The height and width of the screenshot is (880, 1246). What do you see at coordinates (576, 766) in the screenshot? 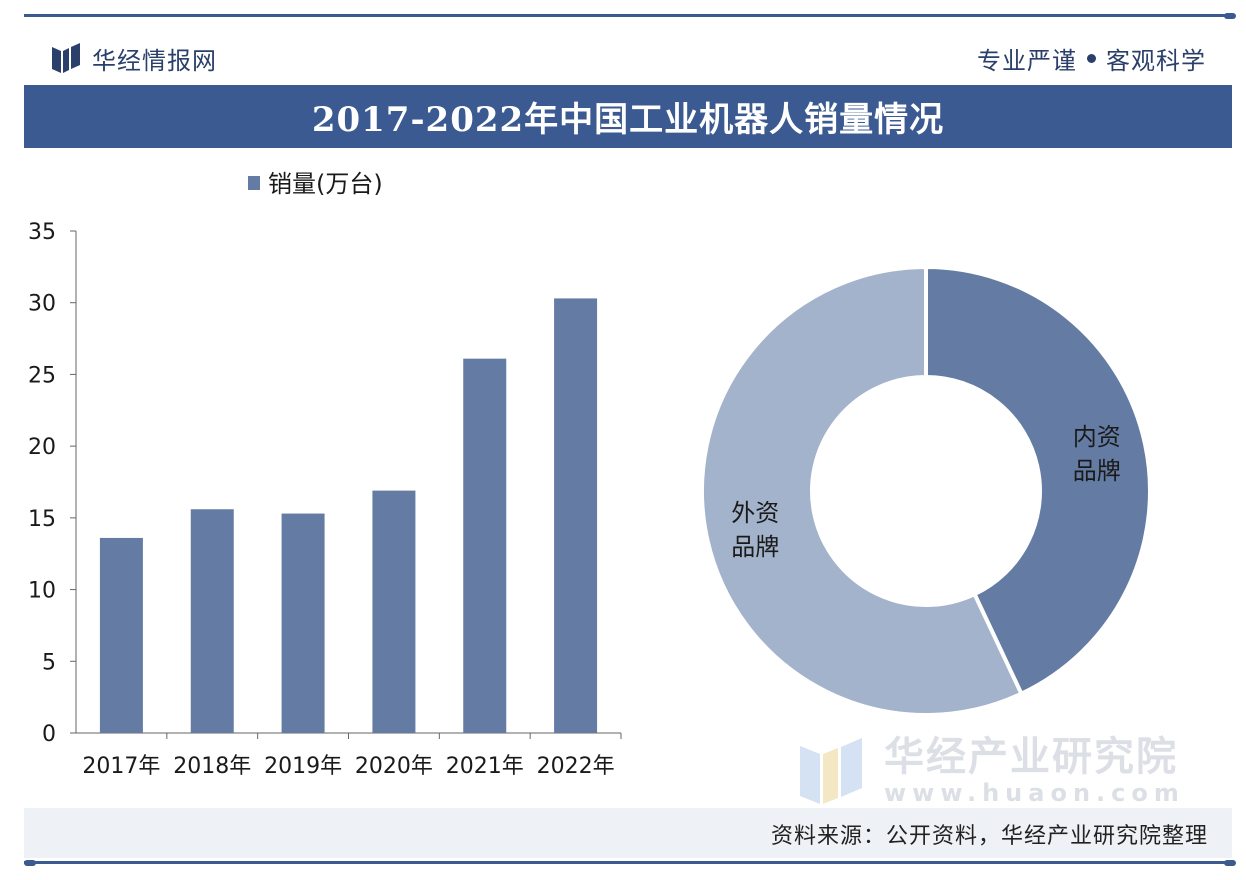
I see `x-tick-label: 2022年` at bounding box center [576, 766].